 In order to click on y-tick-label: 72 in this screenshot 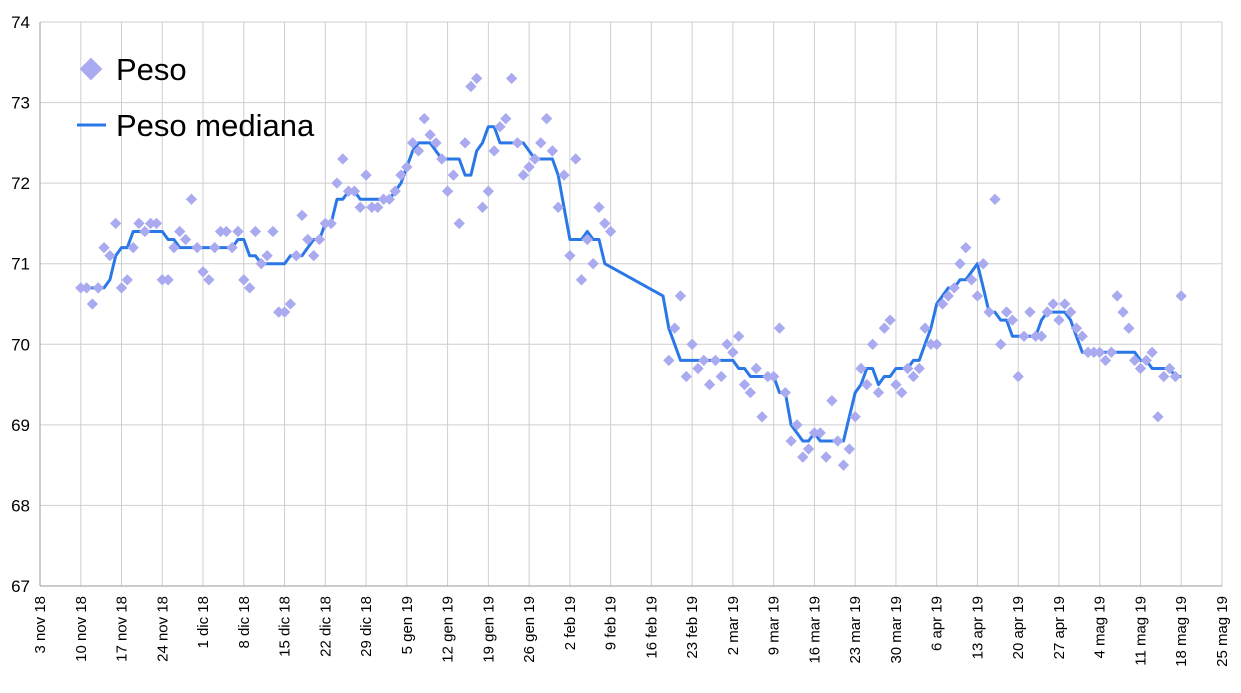, I will do `click(20, 183)`.